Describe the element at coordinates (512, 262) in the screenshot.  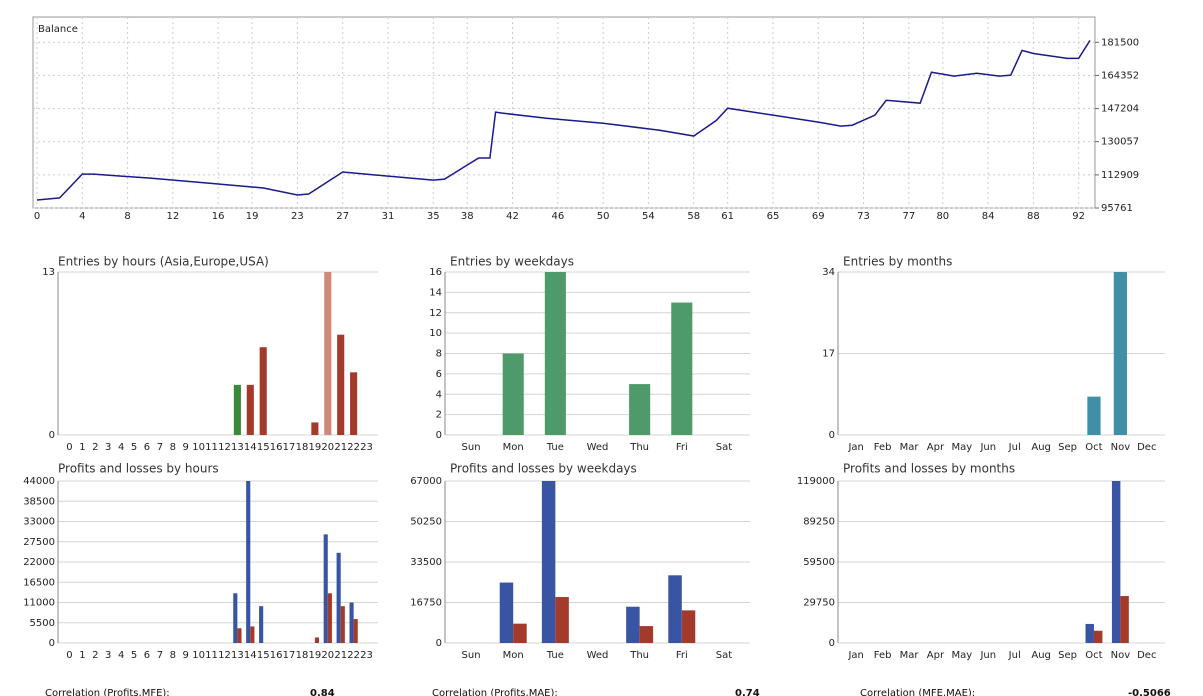
I see `chart-title: Entries by weekdays` at that location.